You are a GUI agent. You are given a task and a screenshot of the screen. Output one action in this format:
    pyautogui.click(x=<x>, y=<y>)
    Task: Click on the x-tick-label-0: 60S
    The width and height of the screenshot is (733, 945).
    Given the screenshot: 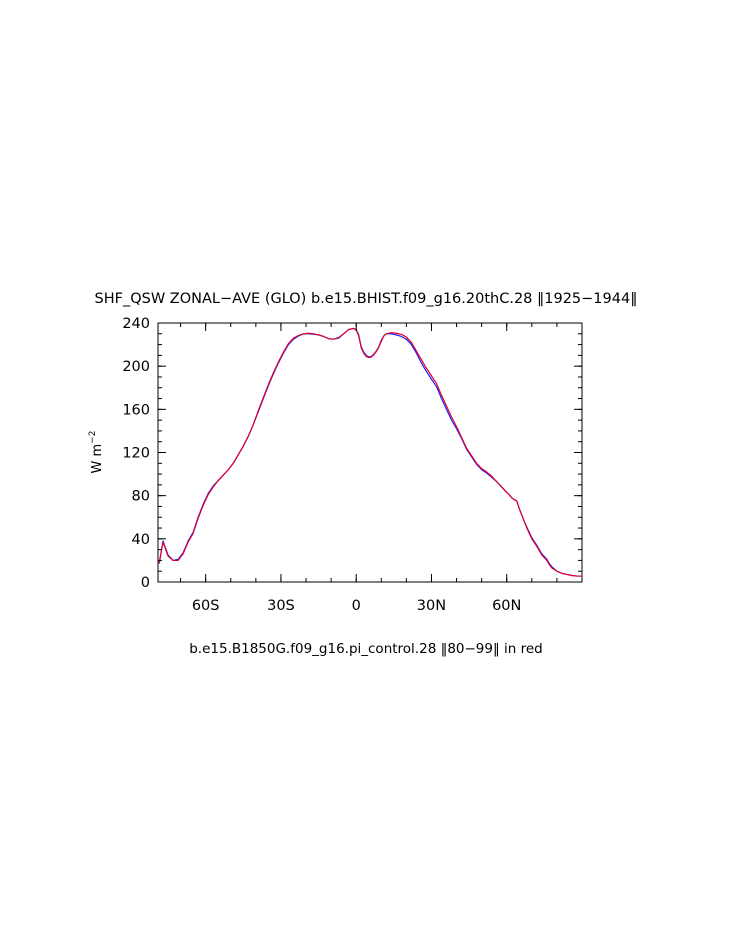 What is the action you would take?
    pyautogui.click(x=206, y=606)
    